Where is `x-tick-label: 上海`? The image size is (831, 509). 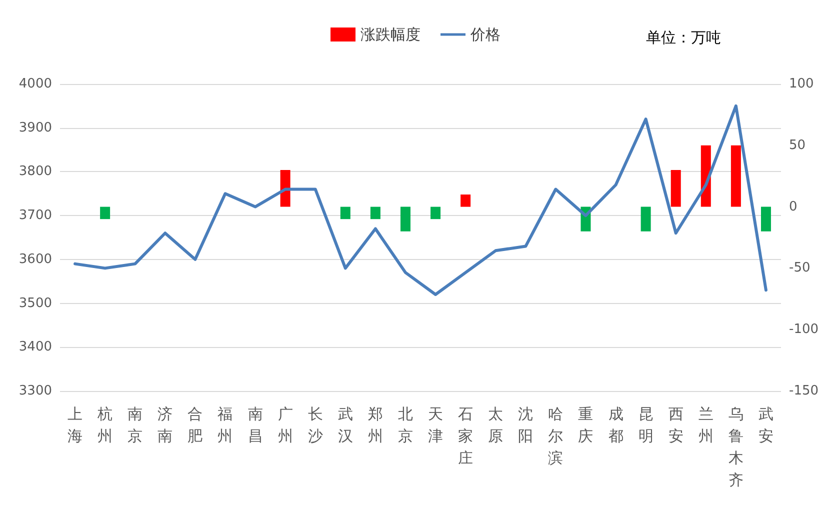
x-tick-label: 上海 is located at coordinates (75, 425).